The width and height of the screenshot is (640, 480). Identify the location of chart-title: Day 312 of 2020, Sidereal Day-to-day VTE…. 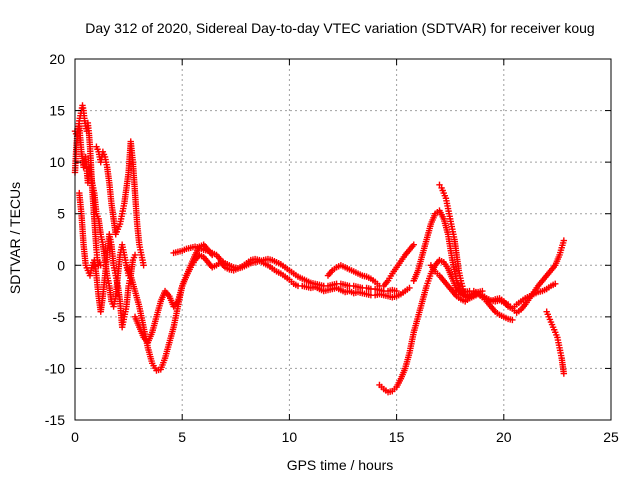
(339, 28).